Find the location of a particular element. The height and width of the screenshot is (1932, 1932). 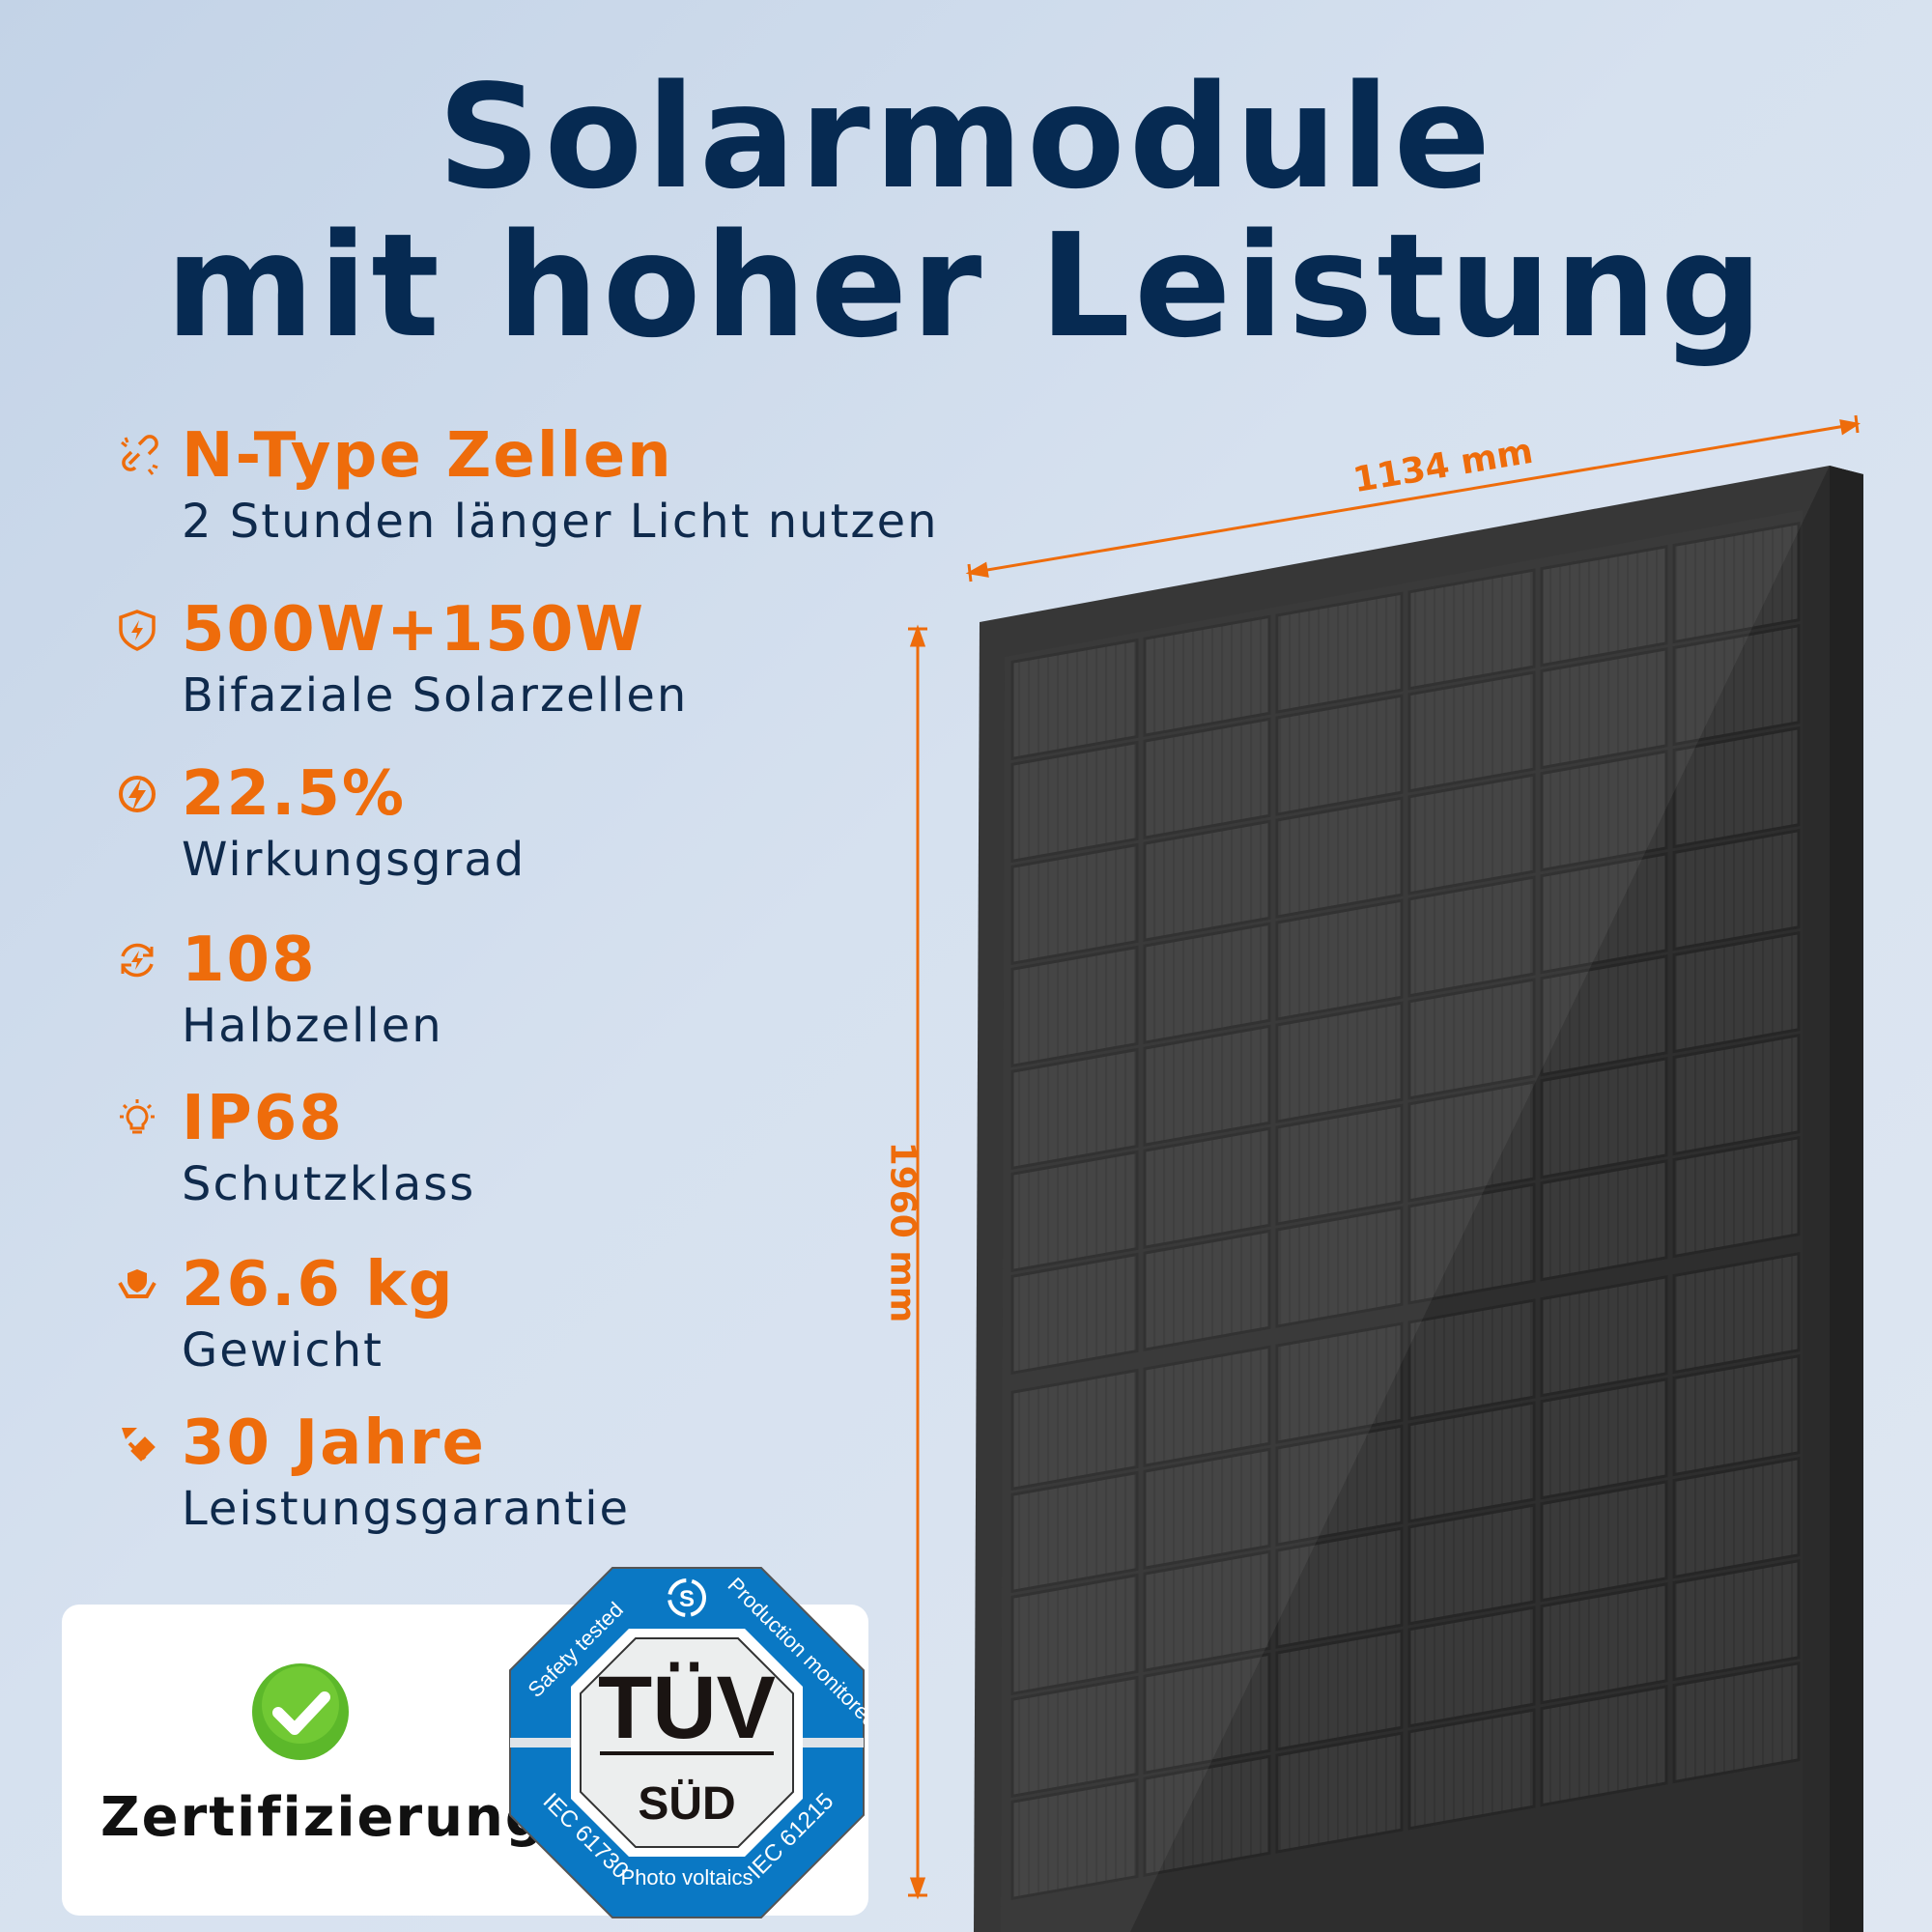

badge-bottom-text: Photo voltaics is located at coordinates (687, 1877).